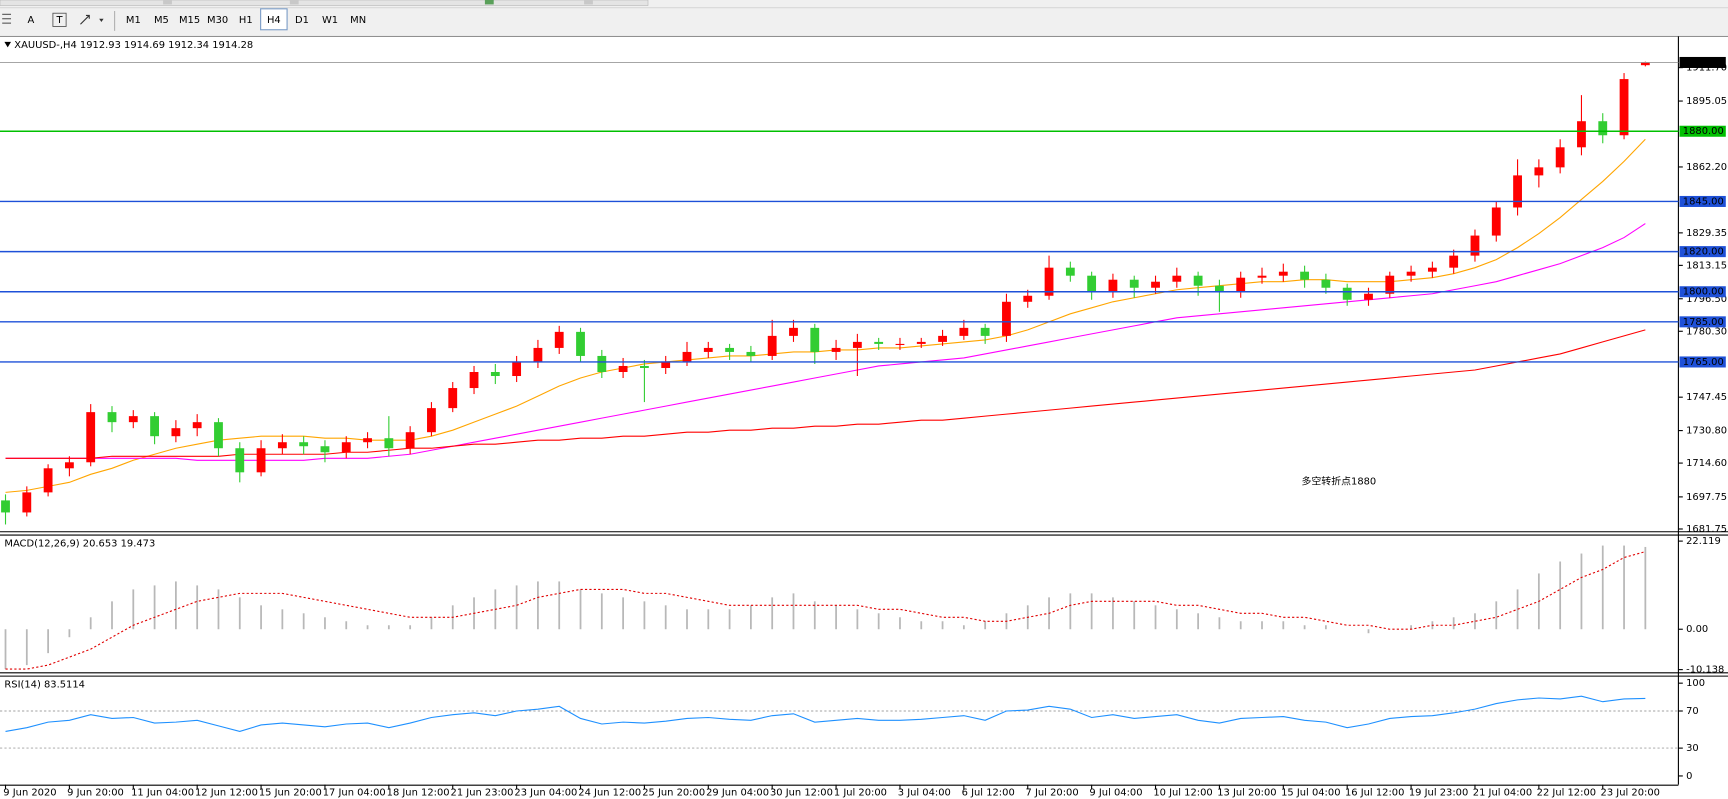  Describe the element at coordinates (7, 18) in the screenshot. I see `line-tool-icon` at that location.